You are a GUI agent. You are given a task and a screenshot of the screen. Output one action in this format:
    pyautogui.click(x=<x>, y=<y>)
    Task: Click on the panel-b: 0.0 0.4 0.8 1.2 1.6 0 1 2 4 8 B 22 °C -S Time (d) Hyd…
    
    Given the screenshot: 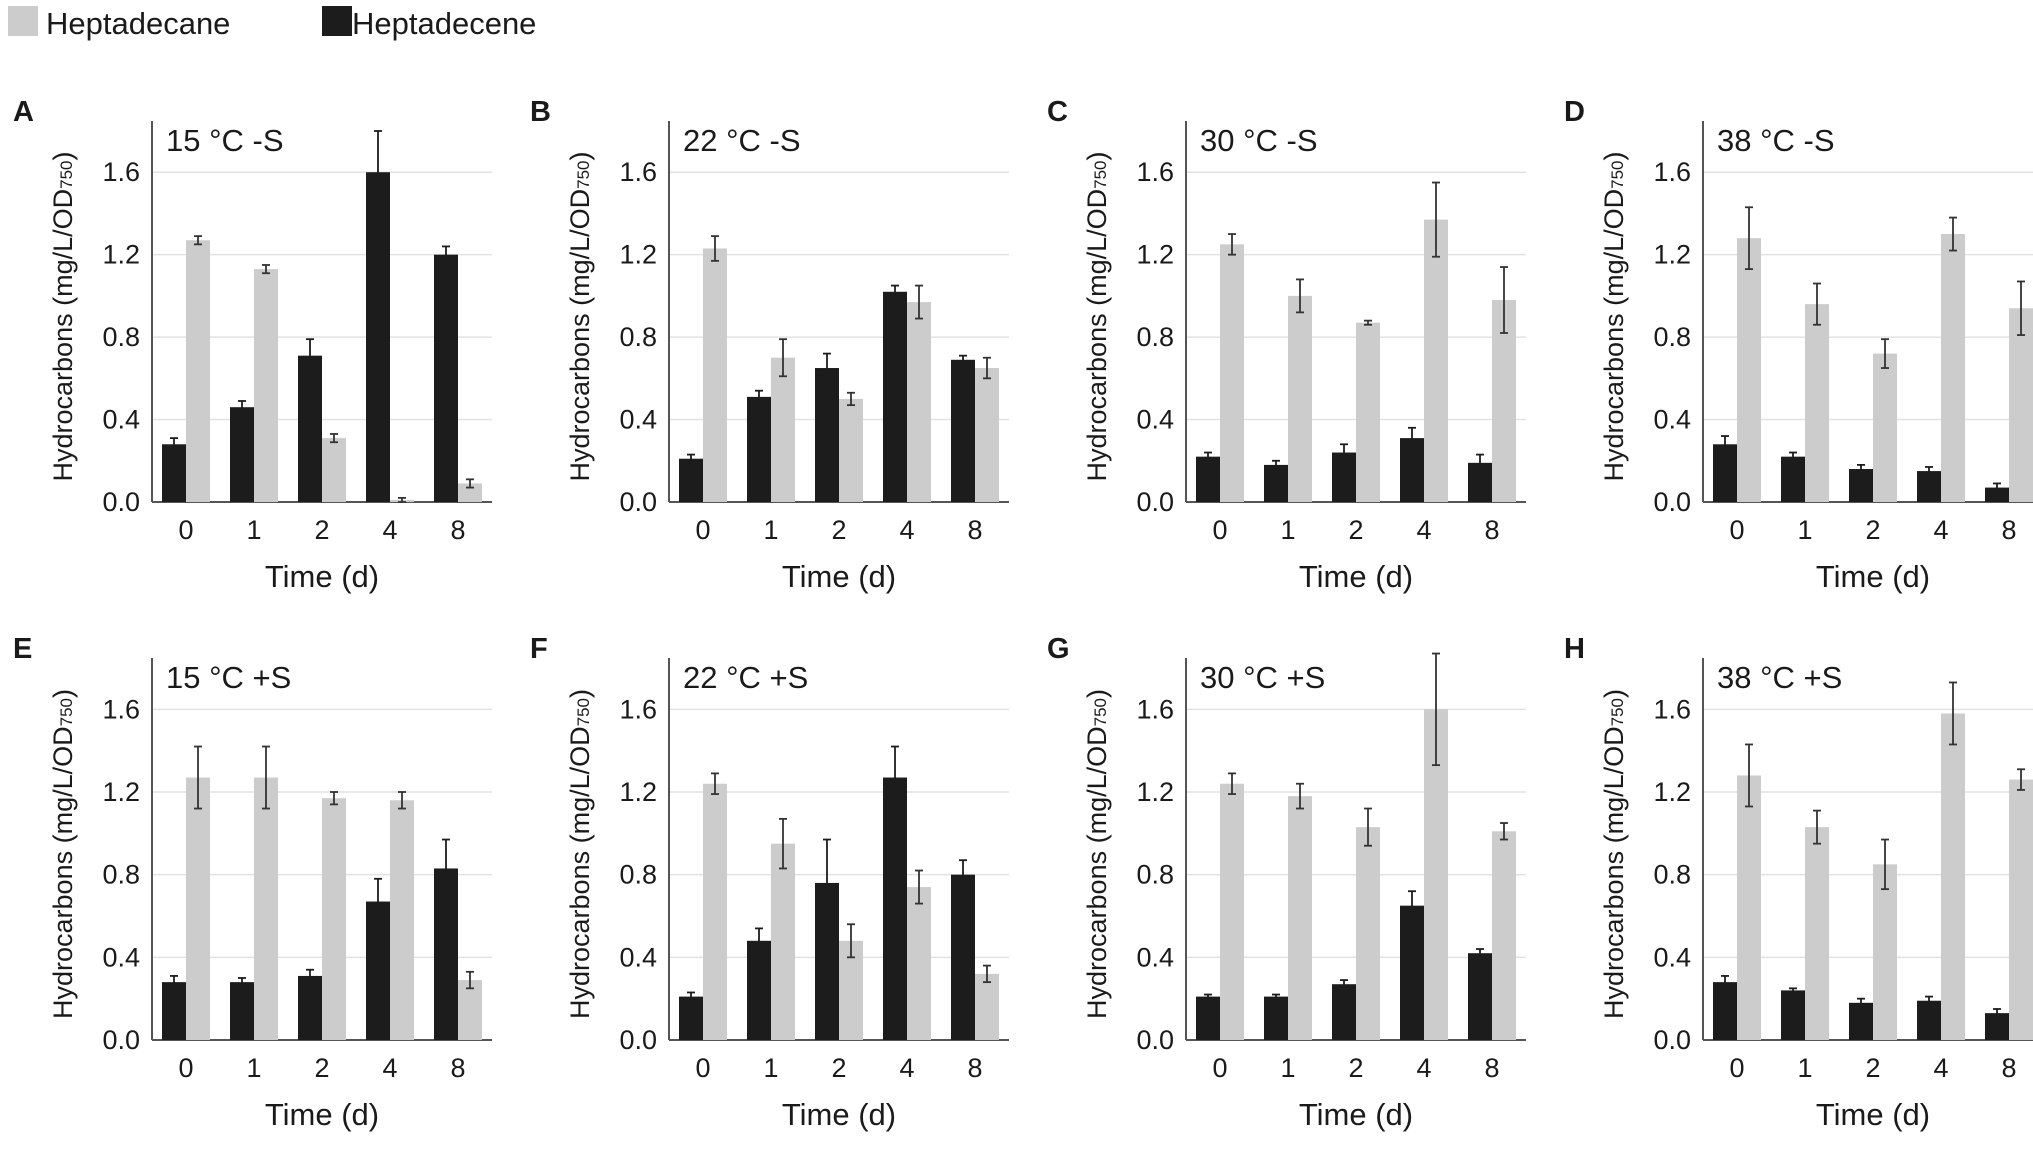 What is the action you would take?
    pyautogui.click(x=769, y=345)
    